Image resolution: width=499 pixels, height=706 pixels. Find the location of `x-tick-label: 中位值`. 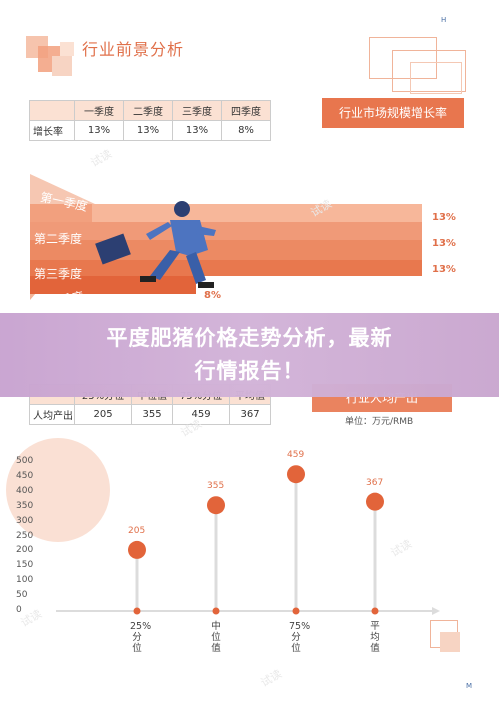

x-tick-label: 中位值 is located at coordinates (216, 637).